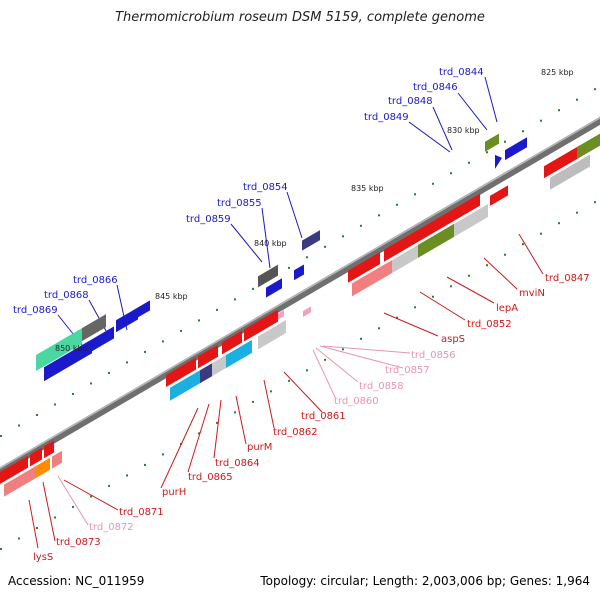 The width and height of the screenshot is (600, 600). Describe the element at coordinates (141, 512) in the screenshot. I see `label-trd_0871: trd_0871` at that location.